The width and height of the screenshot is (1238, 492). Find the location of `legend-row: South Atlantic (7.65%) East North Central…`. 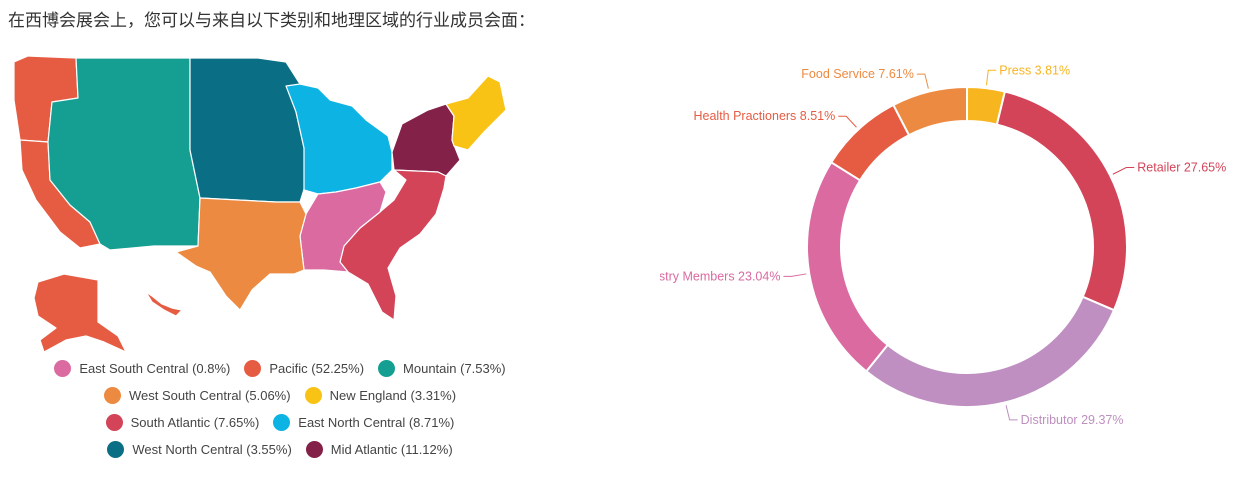

legend-row: South Atlantic (7.65%) East North Central… is located at coordinates (280, 422).